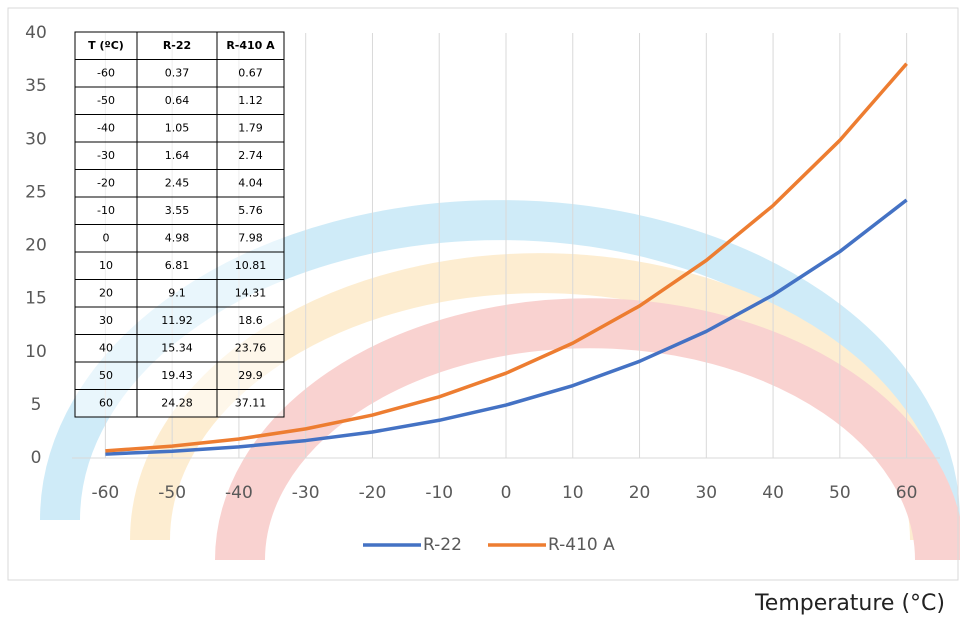  What do you see at coordinates (106, 127) in the screenshot?
I see `table-value: -40` at bounding box center [106, 127].